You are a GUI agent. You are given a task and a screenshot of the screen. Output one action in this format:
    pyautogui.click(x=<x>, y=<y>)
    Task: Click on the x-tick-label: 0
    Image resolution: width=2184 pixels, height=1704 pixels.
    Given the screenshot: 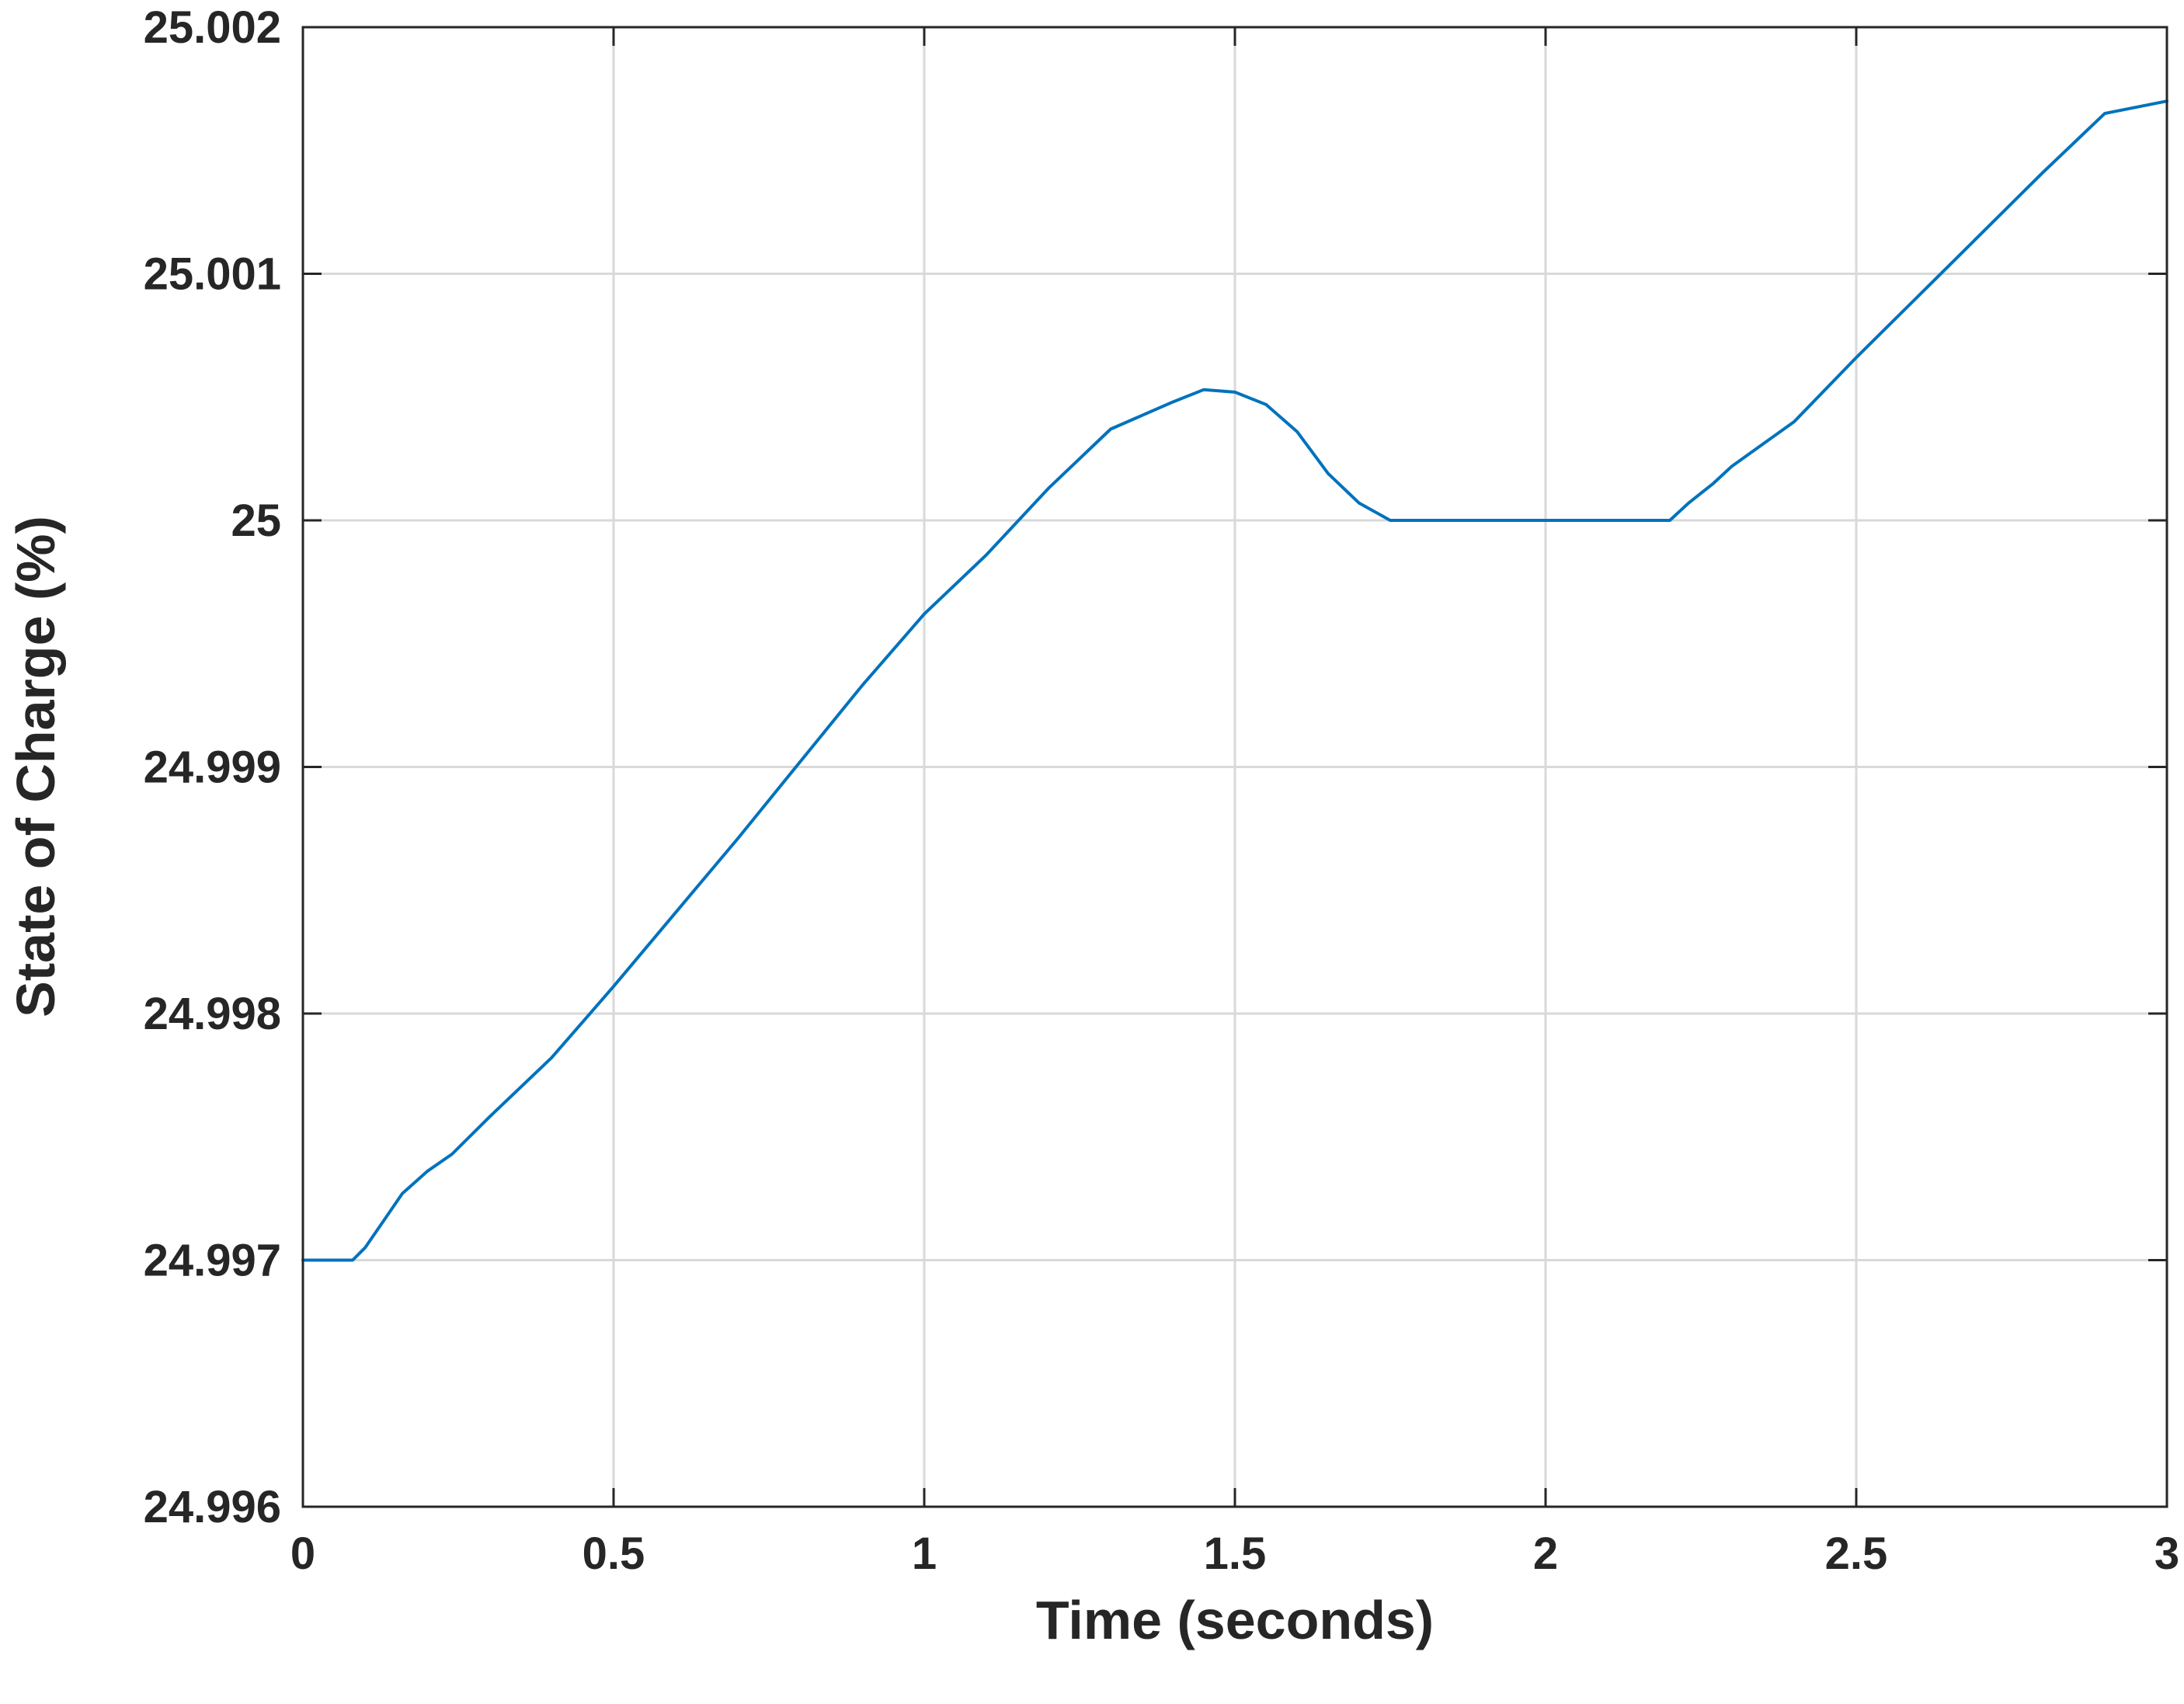 What is the action you would take?
    pyautogui.click(x=302, y=1554)
    